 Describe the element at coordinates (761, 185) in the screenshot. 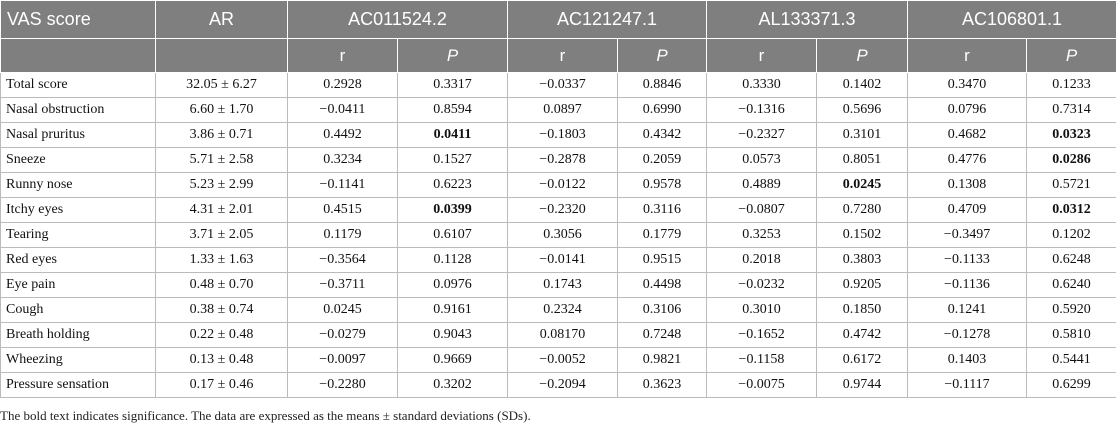

I see `table-cell: 0.4889` at that location.